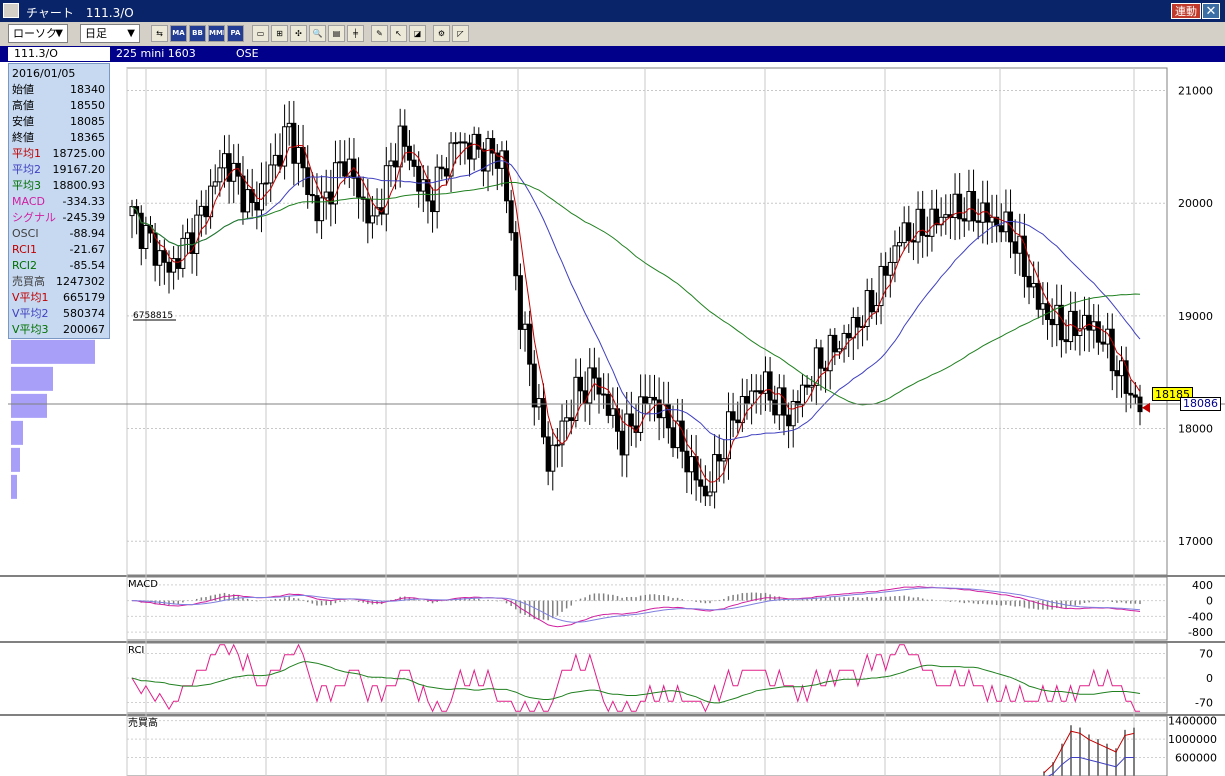 The height and width of the screenshot is (776, 1225). Describe the element at coordinates (355, 33) in the screenshot. I see `crosshair-icon: ╪` at that location.